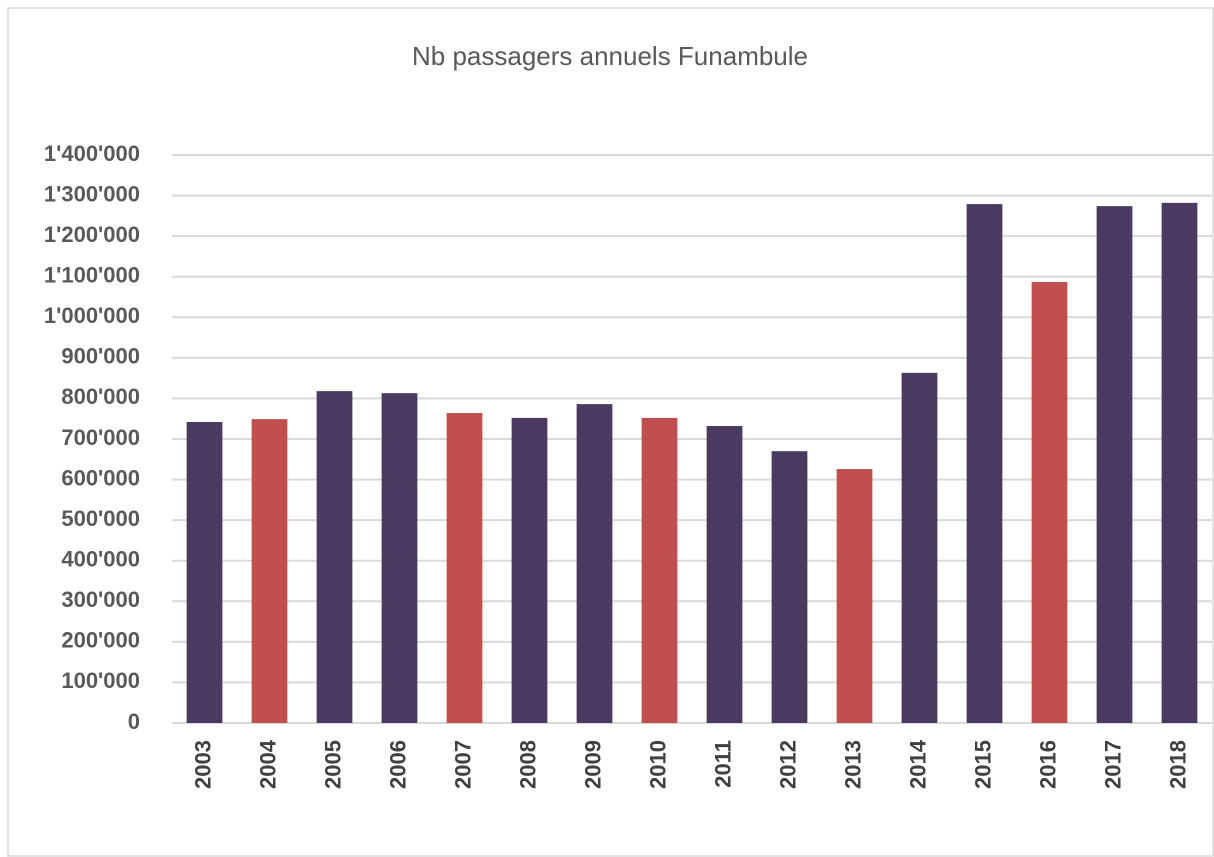 The width and height of the screenshot is (1214, 857). I want to click on y-tick-label: 300'000, so click(100, 599).